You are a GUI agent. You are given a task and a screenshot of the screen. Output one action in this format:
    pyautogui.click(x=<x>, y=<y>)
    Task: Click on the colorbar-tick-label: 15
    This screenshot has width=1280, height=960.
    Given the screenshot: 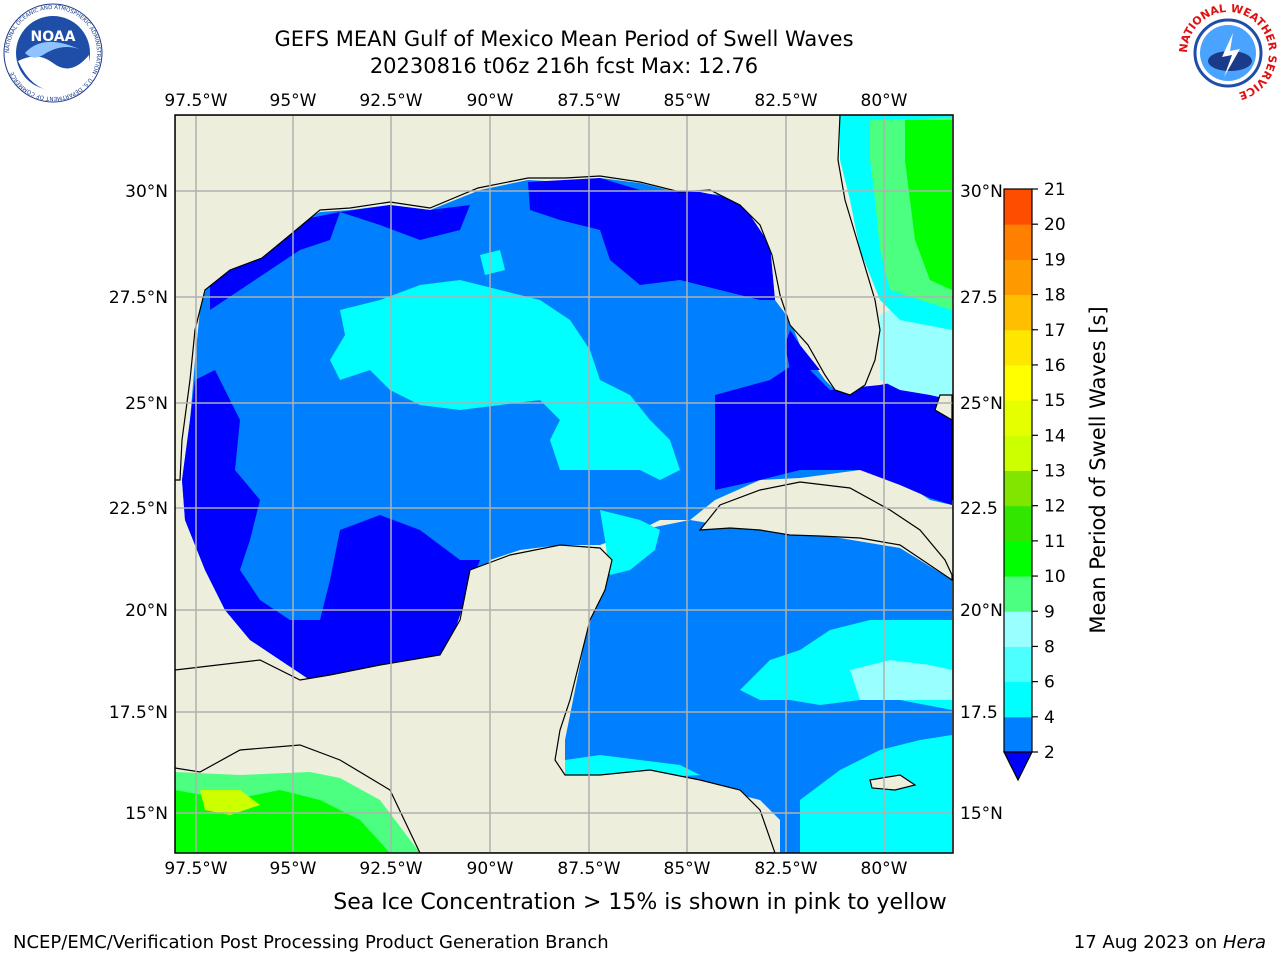 What is the action you would take?
    pyautogui.click(x=1055, y=401)
    